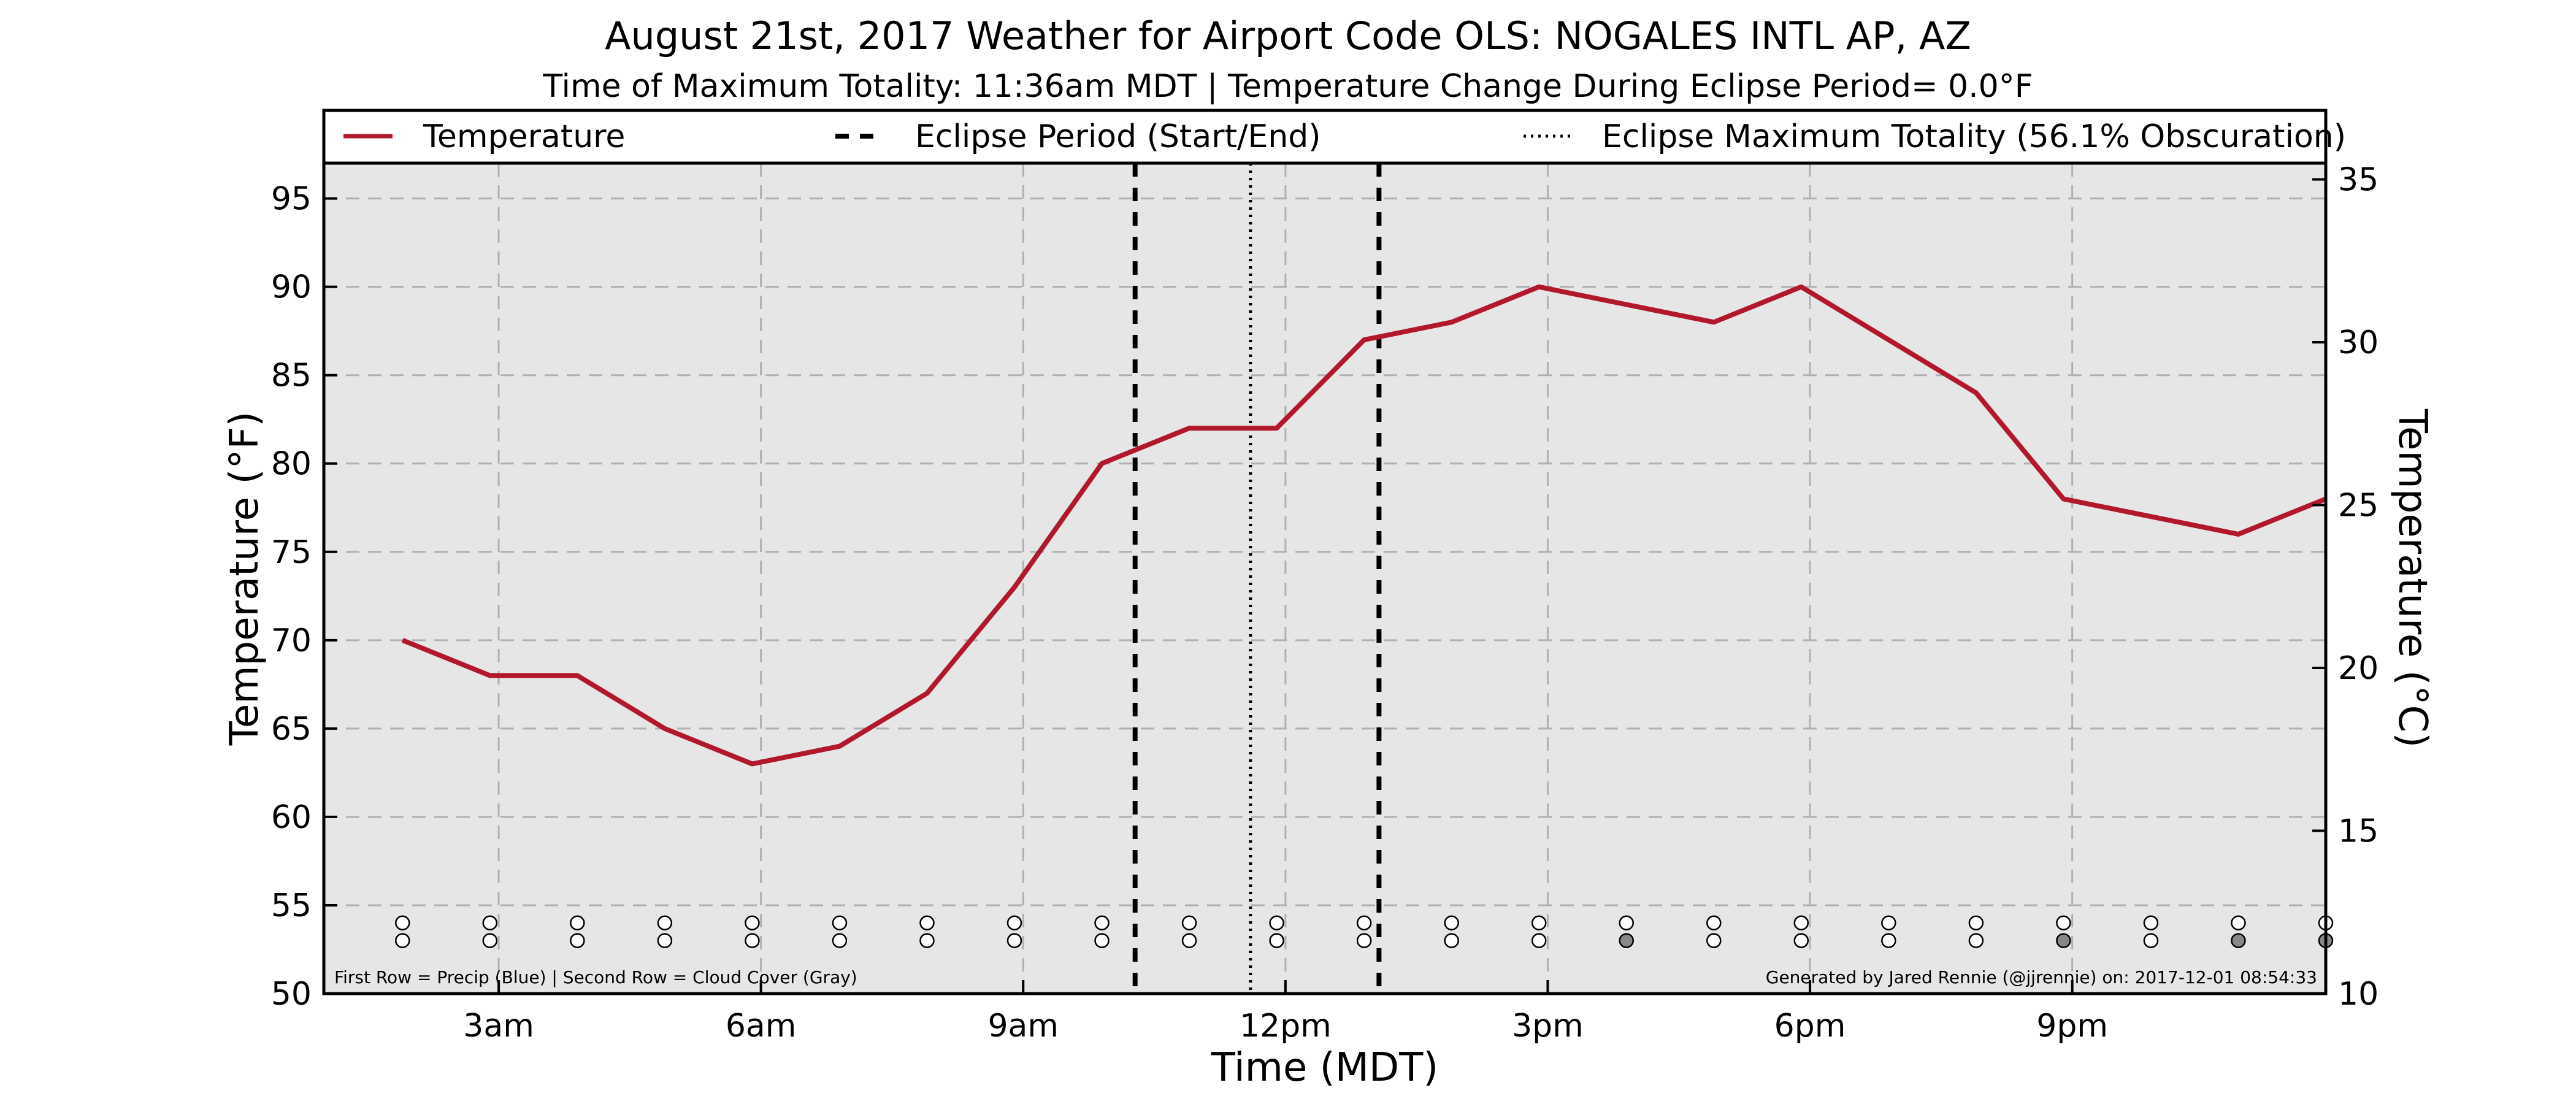 The width and height of the screenshot is (2576, 1104). What do you see at coordinates (291, 199) in the screenshot?
I see `y-tick-label: 95` at bounding box center [291, 199].